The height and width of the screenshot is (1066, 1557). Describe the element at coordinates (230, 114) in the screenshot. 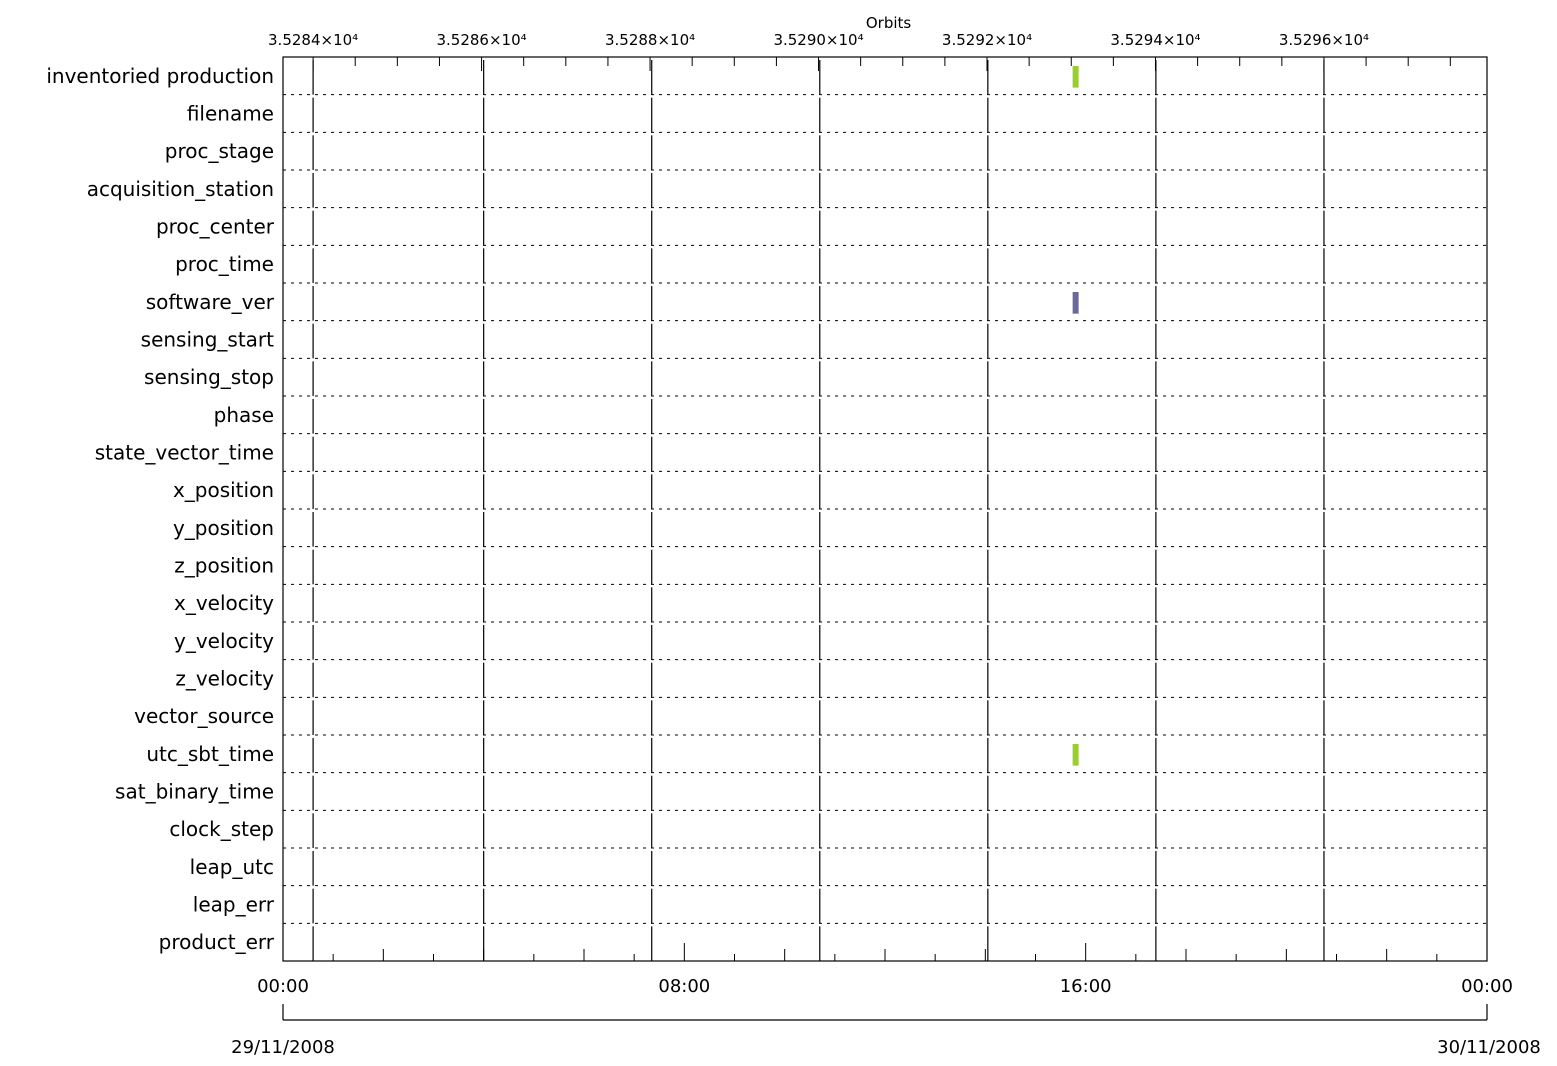

I see `row-label: filename` at that location.